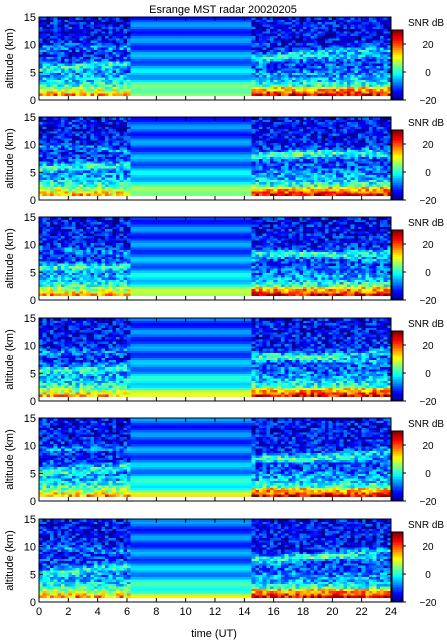 Image resolution: width=447 pixels, height=641 pixels. Describe the element at coordinates (428, 73) in the screenshot. I see `colorbar-tick-label: 0` at that location.